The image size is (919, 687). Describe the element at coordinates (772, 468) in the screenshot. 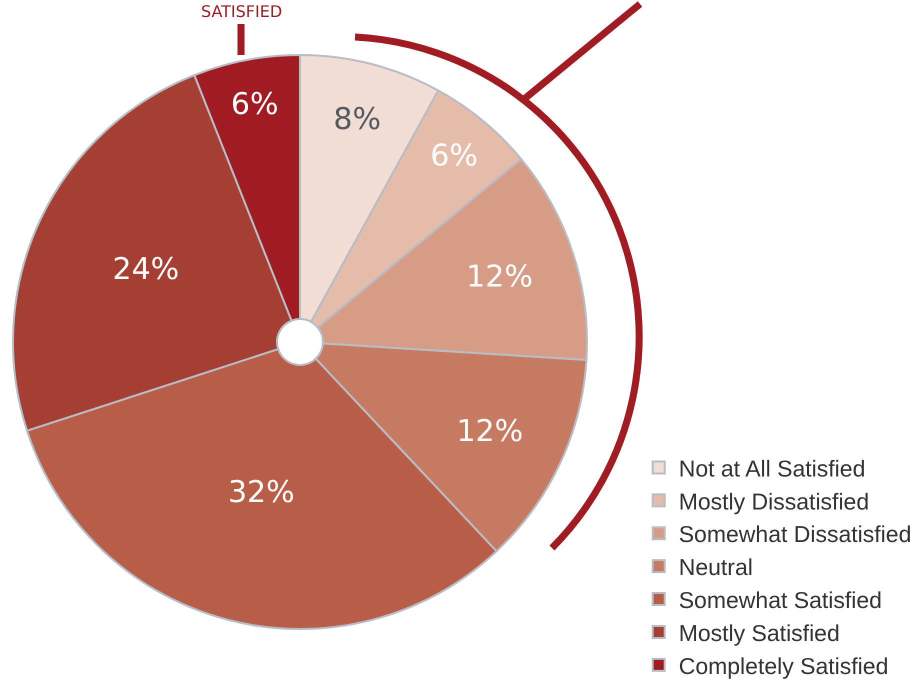

I see `legend-label: Not at All Satisfied` at that location.